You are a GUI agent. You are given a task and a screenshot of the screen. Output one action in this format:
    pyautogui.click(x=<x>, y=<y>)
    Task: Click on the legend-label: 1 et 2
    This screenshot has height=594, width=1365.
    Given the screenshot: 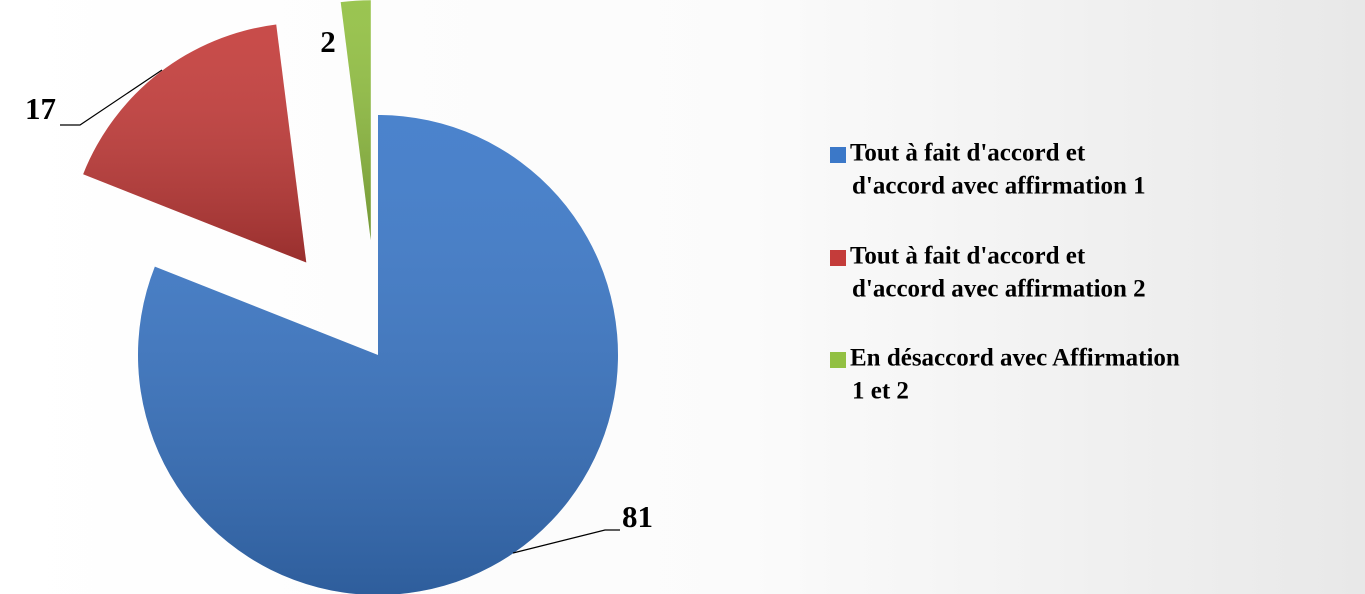 What is the action you would take?
    pyautogui.click(x=880, y=391)
    